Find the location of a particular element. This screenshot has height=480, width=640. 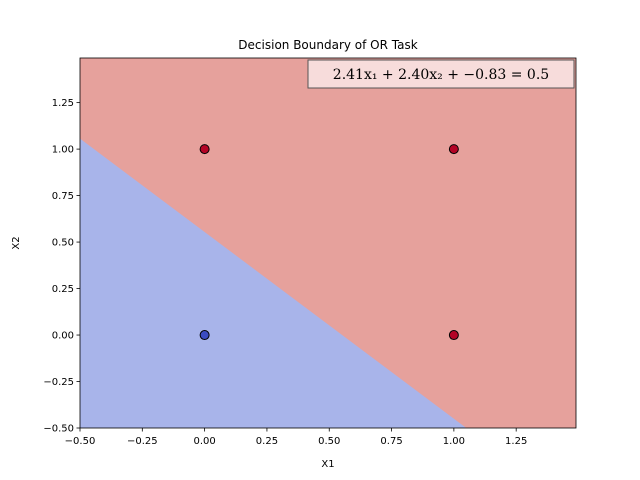

x-tick-label: 0.00 is located at coordinates (204, 441).